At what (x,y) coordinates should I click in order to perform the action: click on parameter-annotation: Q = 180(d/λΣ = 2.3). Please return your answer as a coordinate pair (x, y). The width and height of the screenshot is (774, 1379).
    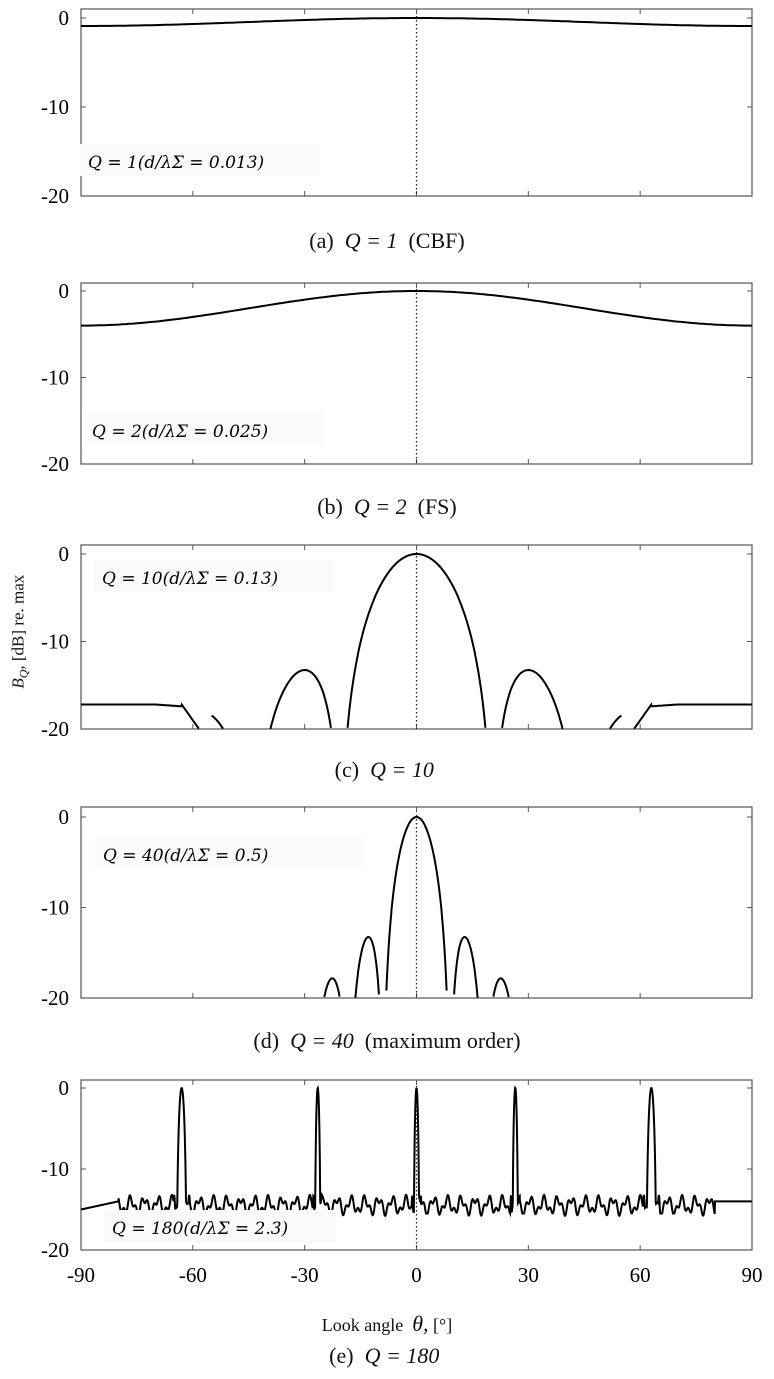
    Looking at the image, I should click on (200, 1229).